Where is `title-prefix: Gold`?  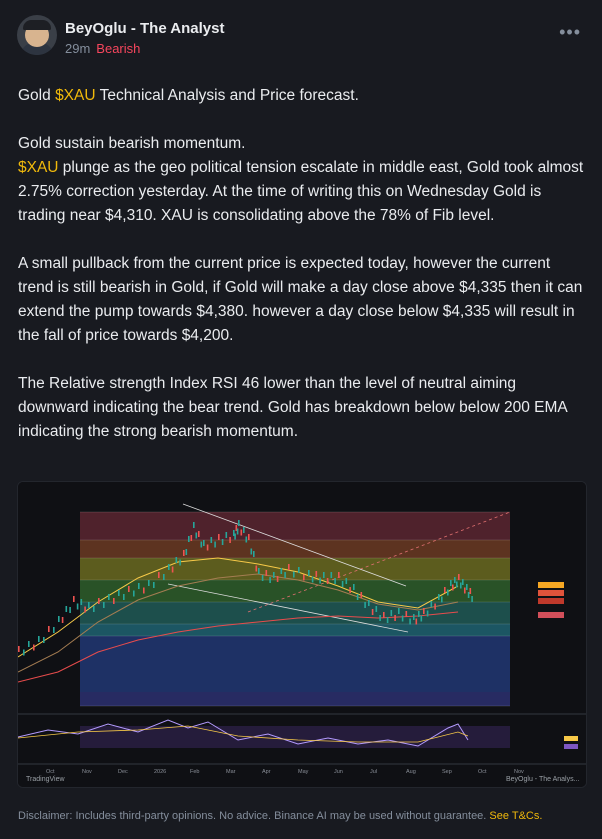 title-prefix: Gold is located at coordinates (37, 95).